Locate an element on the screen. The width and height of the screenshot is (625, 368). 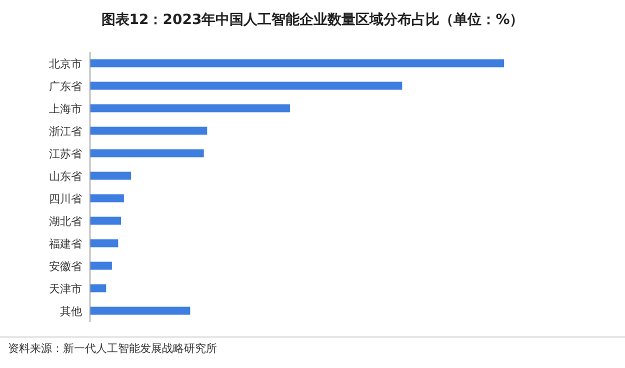
y-tick-label: 福建省 is located at coordinates (65, 243).